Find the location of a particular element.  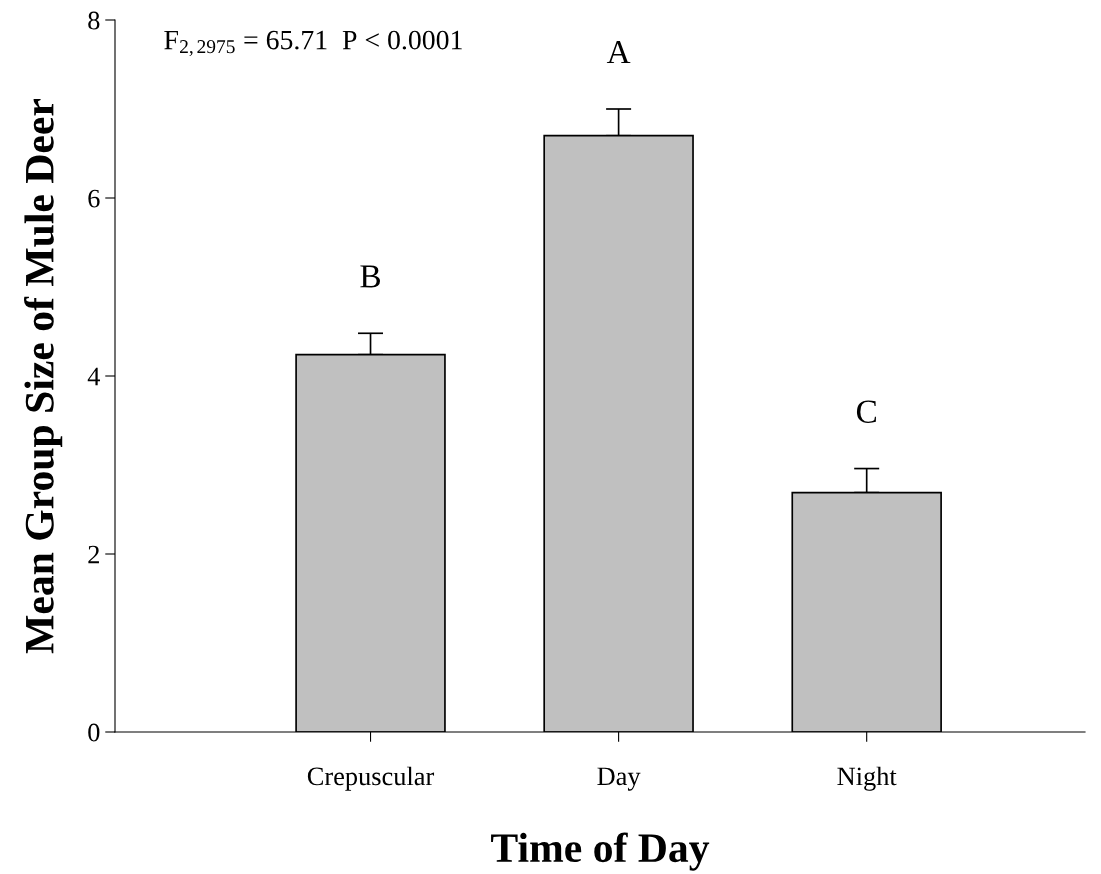

y-tick-label: 6 is located at coordinates (94, 198).